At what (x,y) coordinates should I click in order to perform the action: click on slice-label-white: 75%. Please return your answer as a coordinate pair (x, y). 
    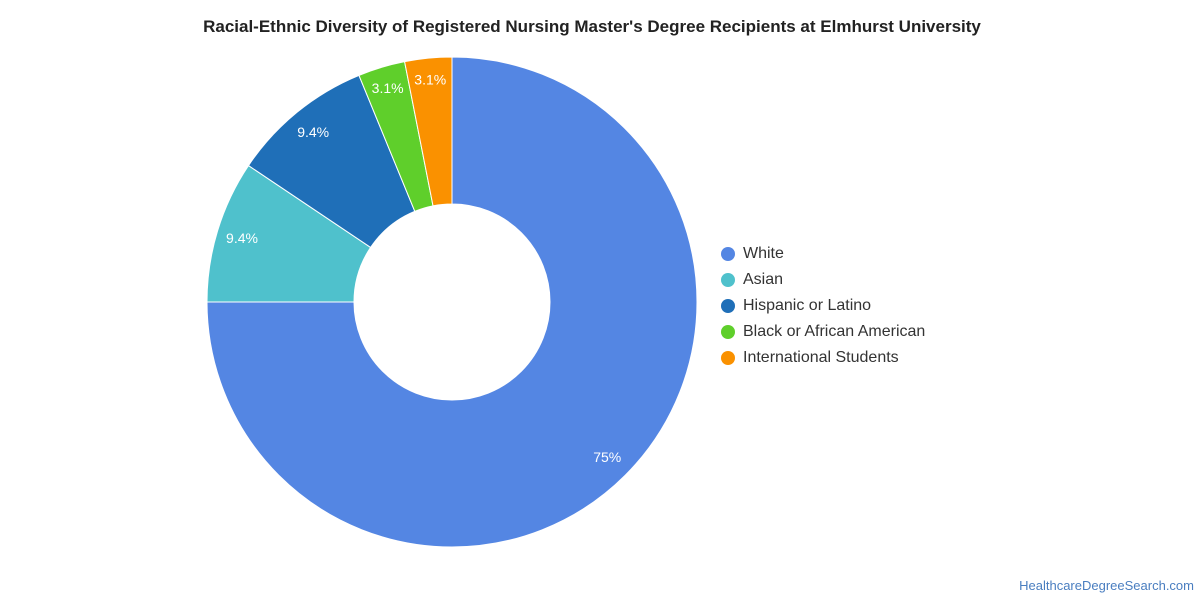
    Looking at the image, I should click on (607, 457).